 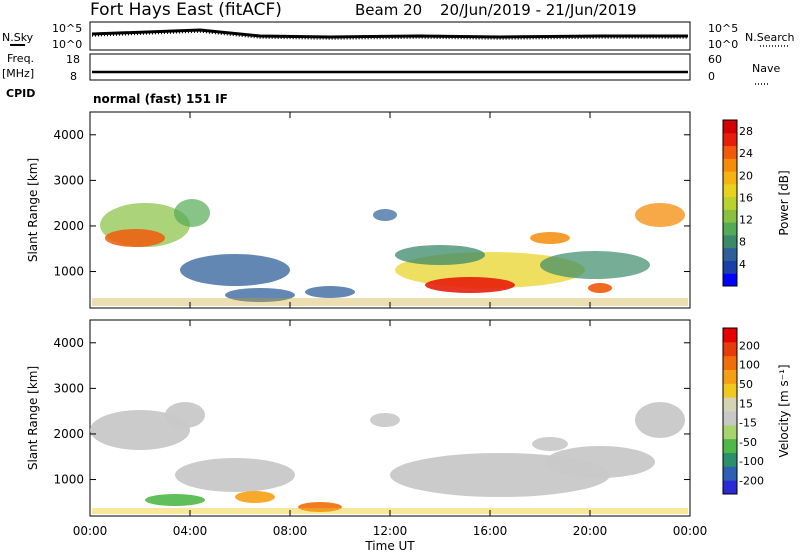 I want to click on nave-label: Nave, so click(x=766, y=68).